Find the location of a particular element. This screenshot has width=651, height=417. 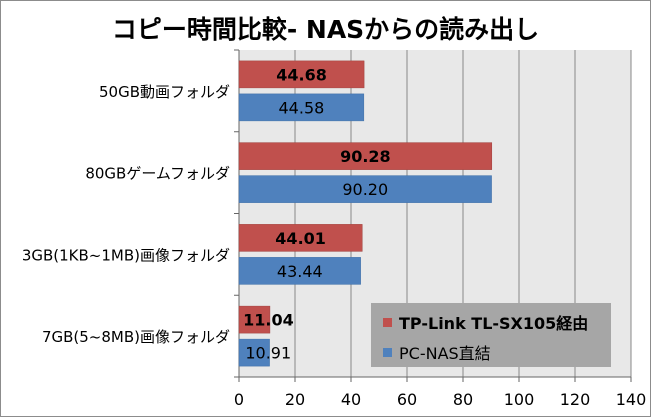

legend-label: TP-Link TL-SX105経由 is located at coordinates (493, 323).